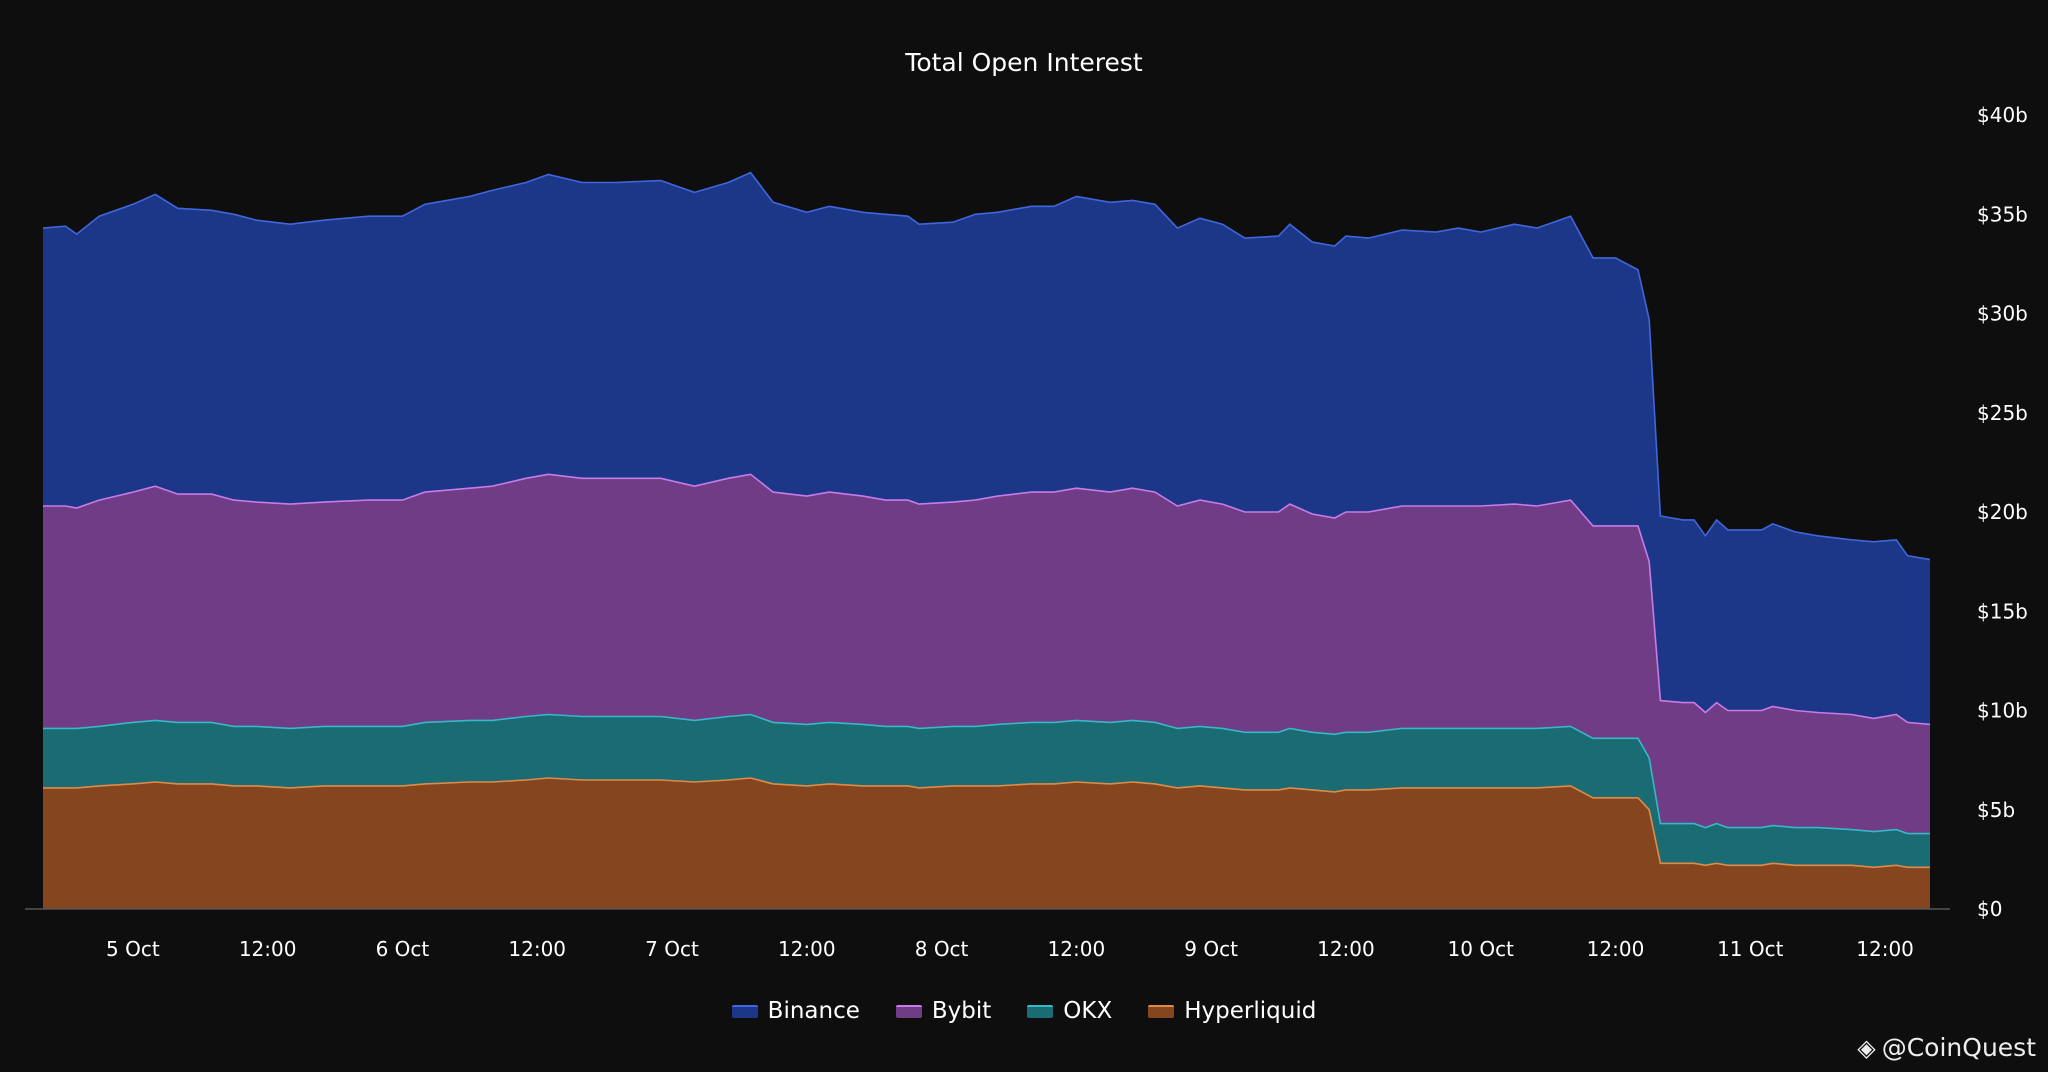 The height and width of the screenshot is (1072, 2048). Describe the element at coordinates (2002, 413) in the screenshot. I see `y-tick-label: $25b` at that location.